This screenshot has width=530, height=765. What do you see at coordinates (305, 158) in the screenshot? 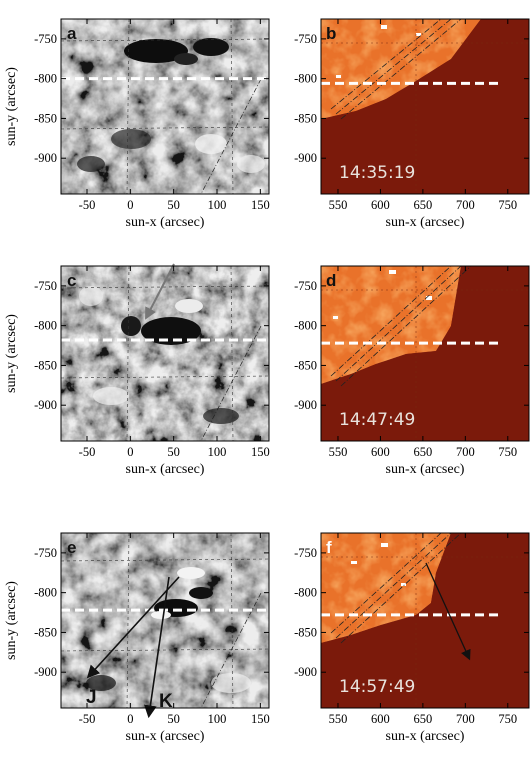
I see `y-tick-label-b: -900` at bounding box center [305, 158].